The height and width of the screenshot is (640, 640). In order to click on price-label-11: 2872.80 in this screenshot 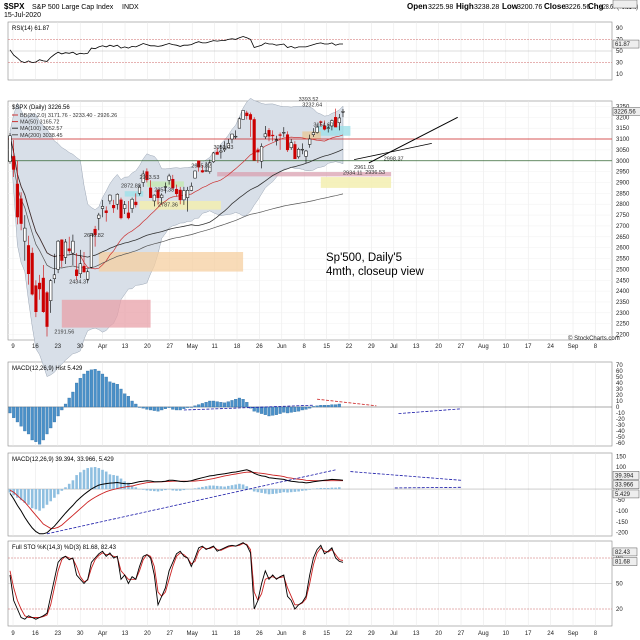, I will do `click(131, 187)`.